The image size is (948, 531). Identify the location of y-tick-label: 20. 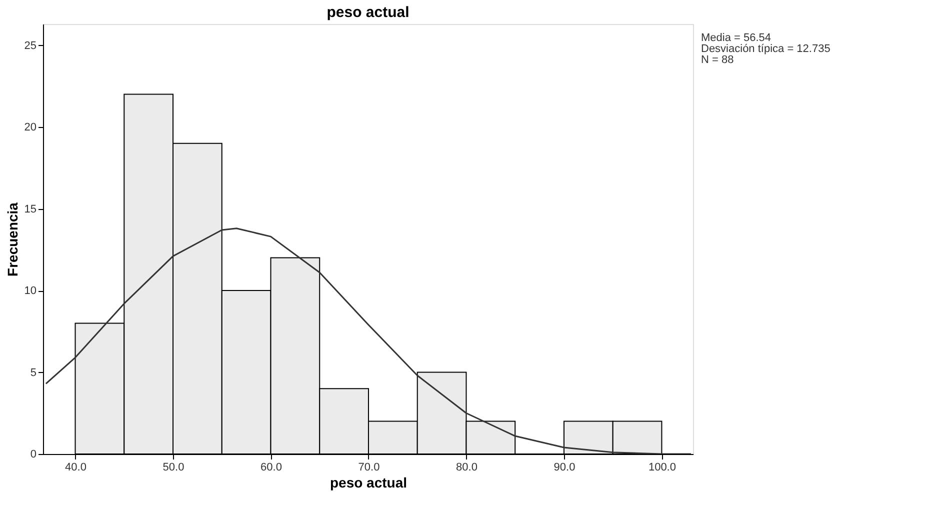
(30, 128).